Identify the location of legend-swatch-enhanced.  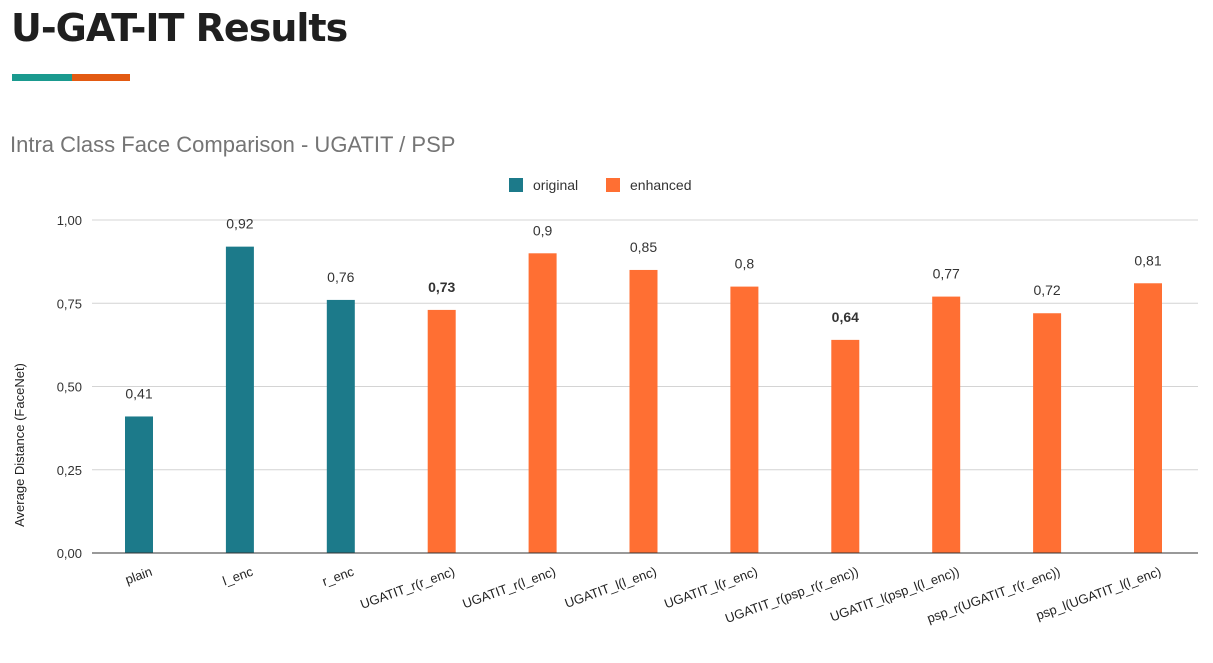
(613, 185).